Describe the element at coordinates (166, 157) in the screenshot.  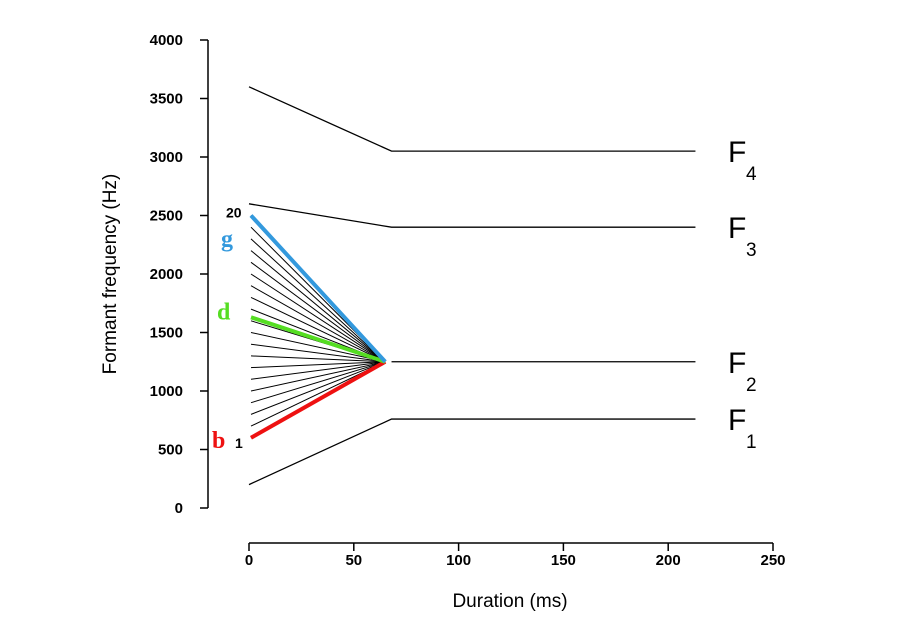
I see `y-tick-label: 3000` at that location.